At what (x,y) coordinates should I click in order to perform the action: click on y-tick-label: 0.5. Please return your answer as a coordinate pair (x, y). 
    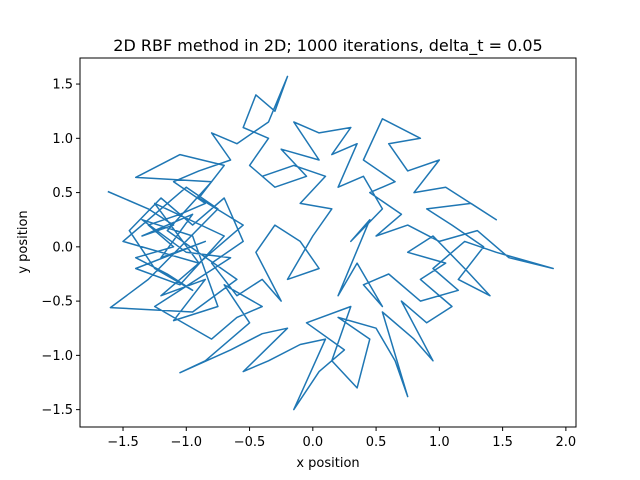
    Looking at the image, I should click on (62, 193).